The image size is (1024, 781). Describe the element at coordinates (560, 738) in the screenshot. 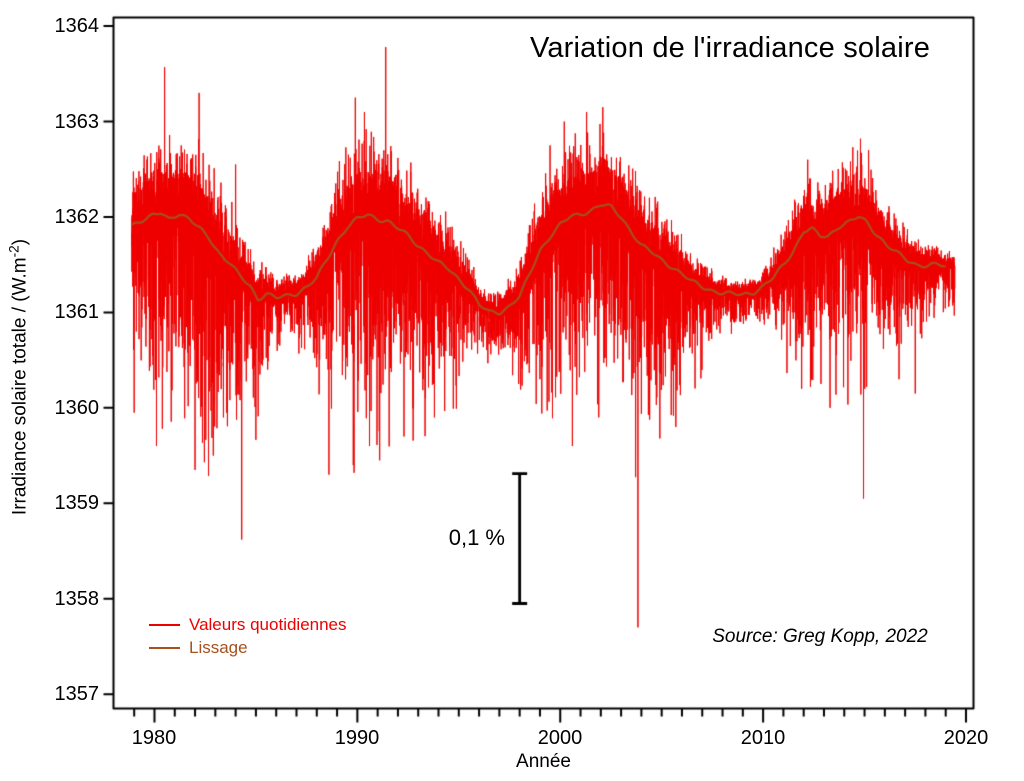

I see `x-tick-label: 2000` at that location.